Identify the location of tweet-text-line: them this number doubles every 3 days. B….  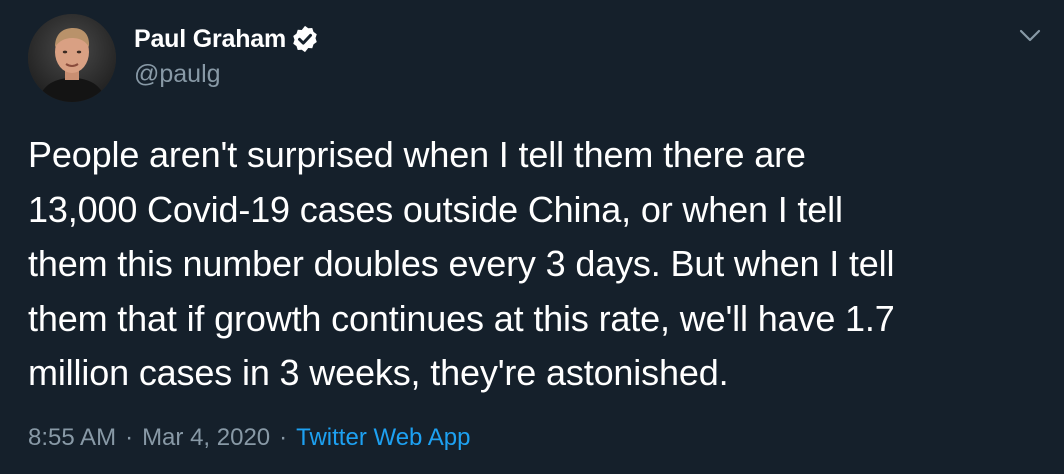
(461, 263).